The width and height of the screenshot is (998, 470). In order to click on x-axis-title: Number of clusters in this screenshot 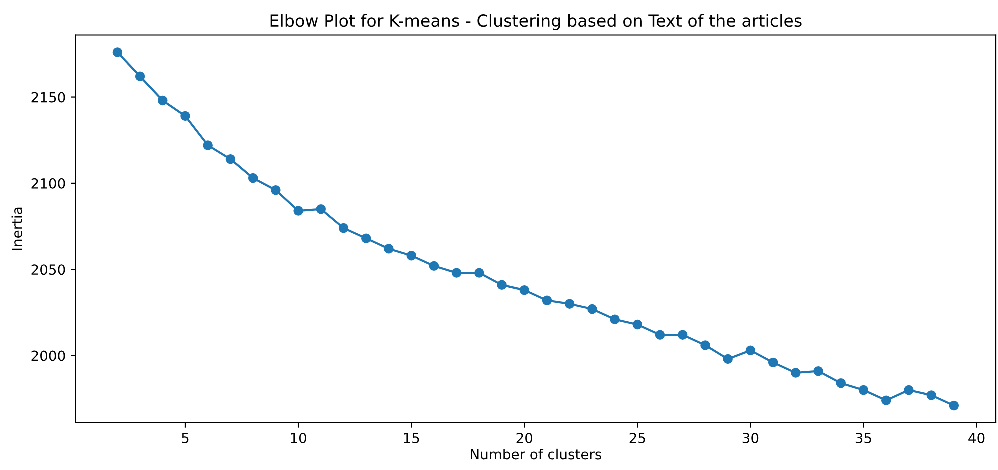, I will do `click(536, 454)`.